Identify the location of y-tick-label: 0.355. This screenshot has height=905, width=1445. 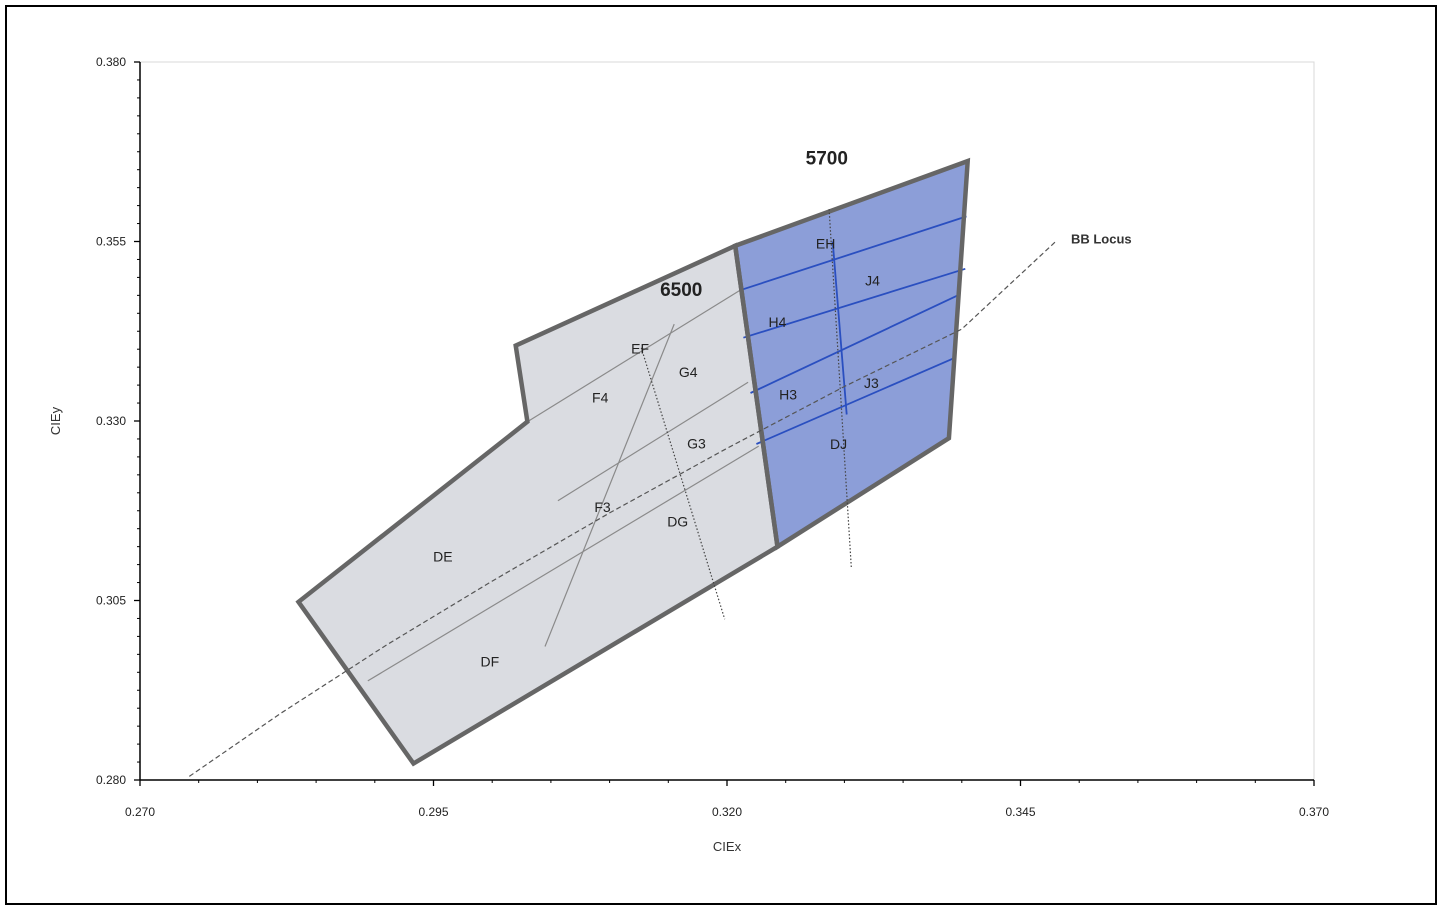
(111, 242).